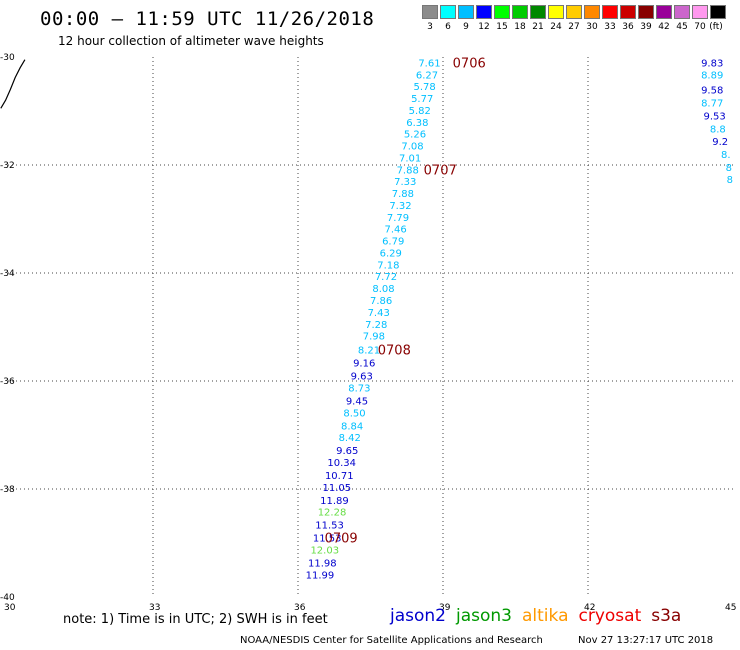  What do you see at coordinates (520, 27) in the screenshot?
I see `legend-label: 18` at bounding box center [520, 27].